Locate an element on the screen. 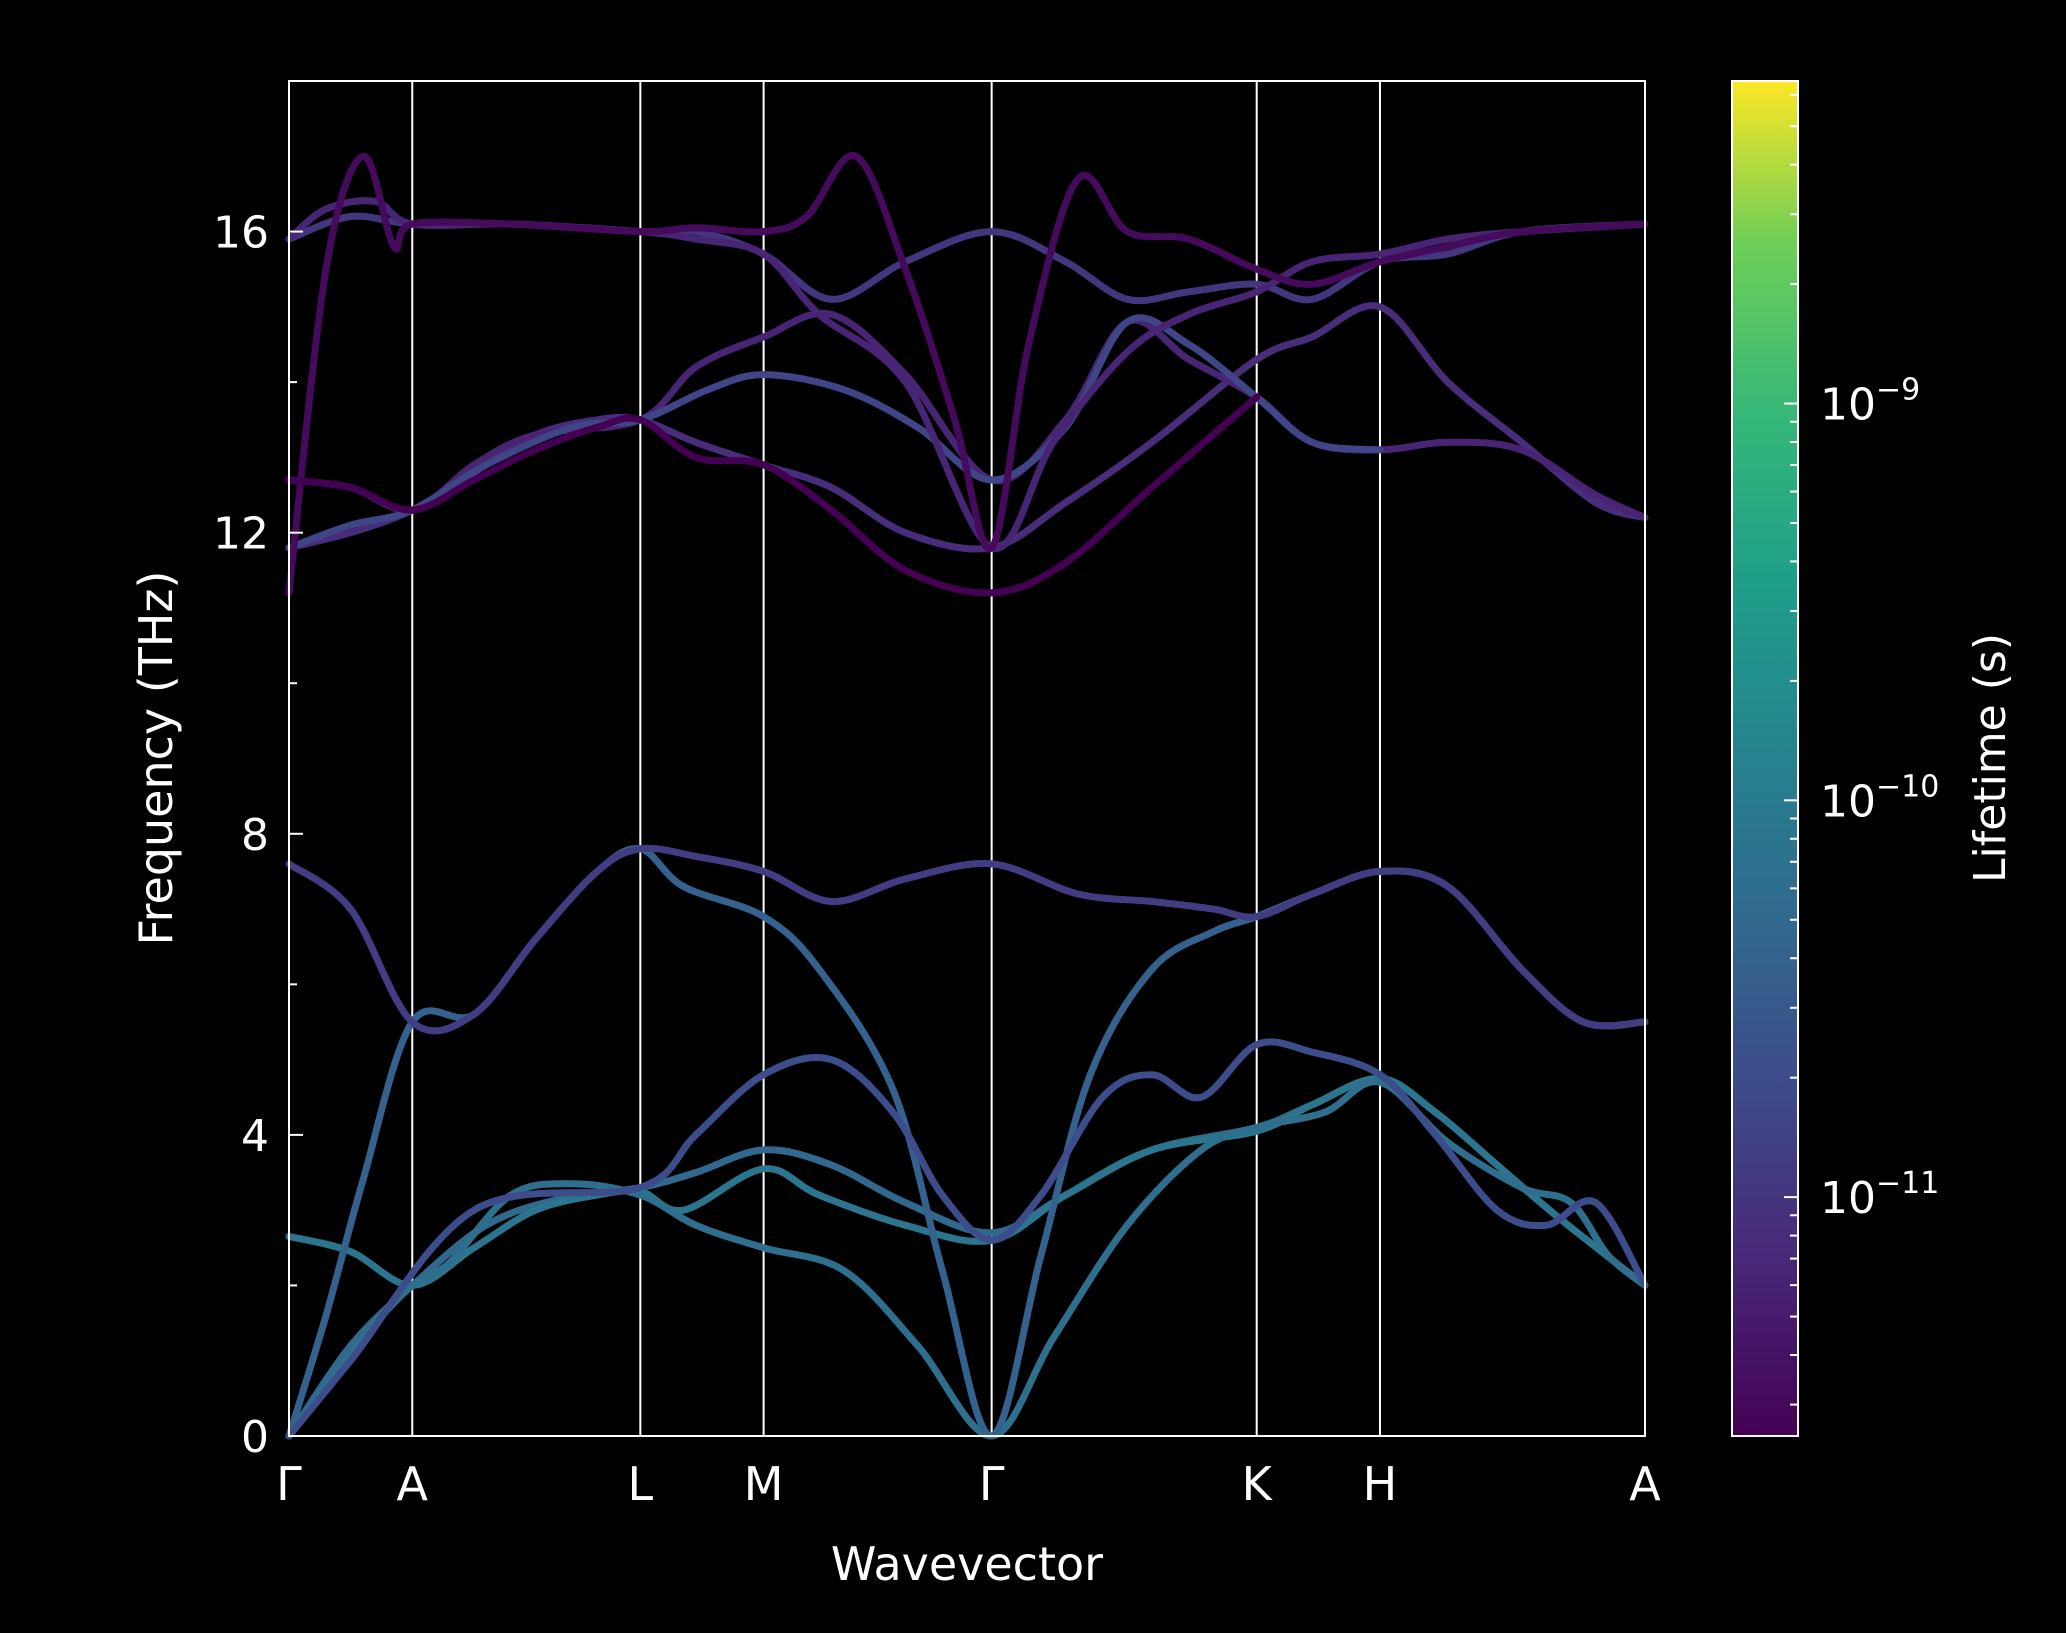  x-tick-label: L is located at coordinates (641, 1484).